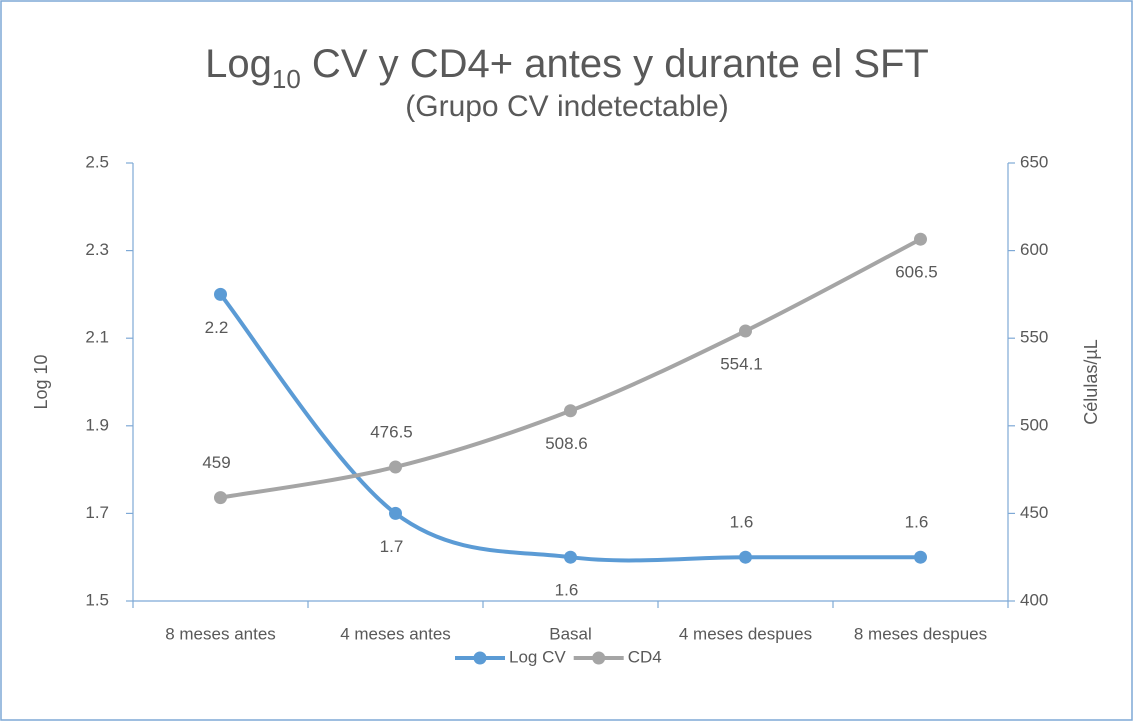 Image resolution: width=1133 pixels, height=721 pixels. What do you see at coordinates (97, 337) in the screenshot?
I see `y-tick-label: 2.1` at bounding box center [97, 337].